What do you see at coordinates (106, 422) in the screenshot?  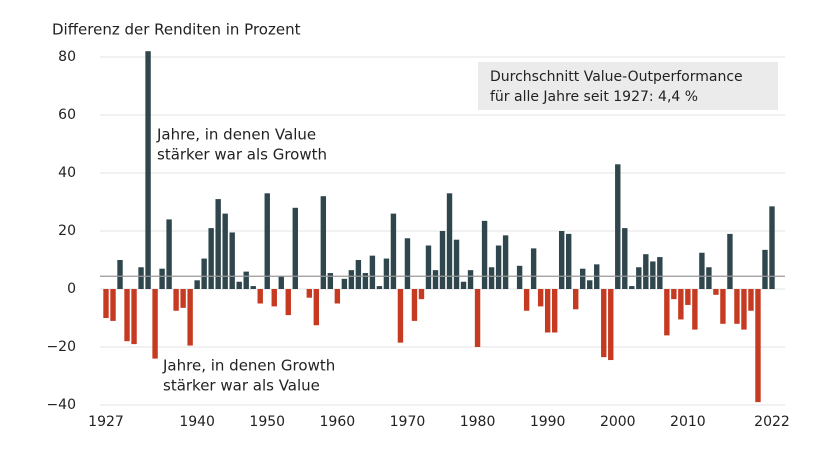 I see `x-tick-label: 1927` at bounding box center [106, 422].